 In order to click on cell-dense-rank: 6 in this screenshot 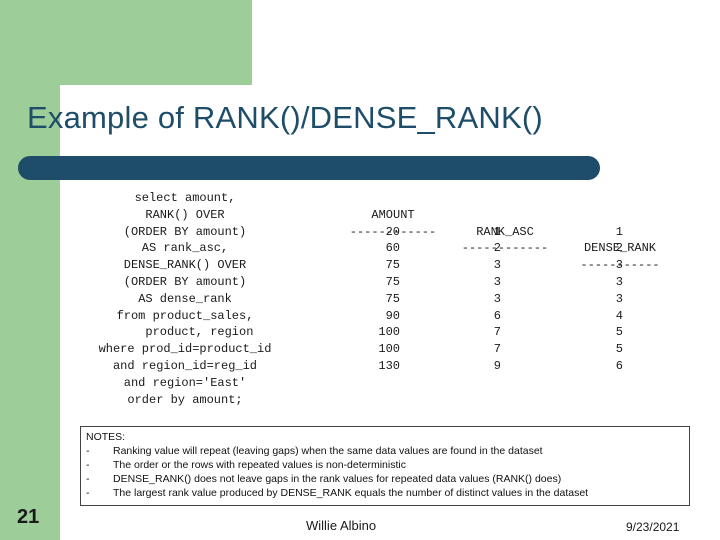, I will do `click(619, 365)`.